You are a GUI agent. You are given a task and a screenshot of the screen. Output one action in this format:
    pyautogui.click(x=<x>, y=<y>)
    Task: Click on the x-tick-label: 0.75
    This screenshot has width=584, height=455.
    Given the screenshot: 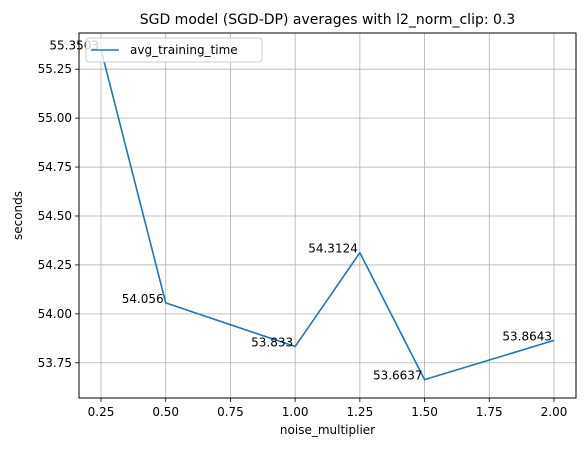 What is the action you would take?
    pyautogui.click(x=230, y=412)
    